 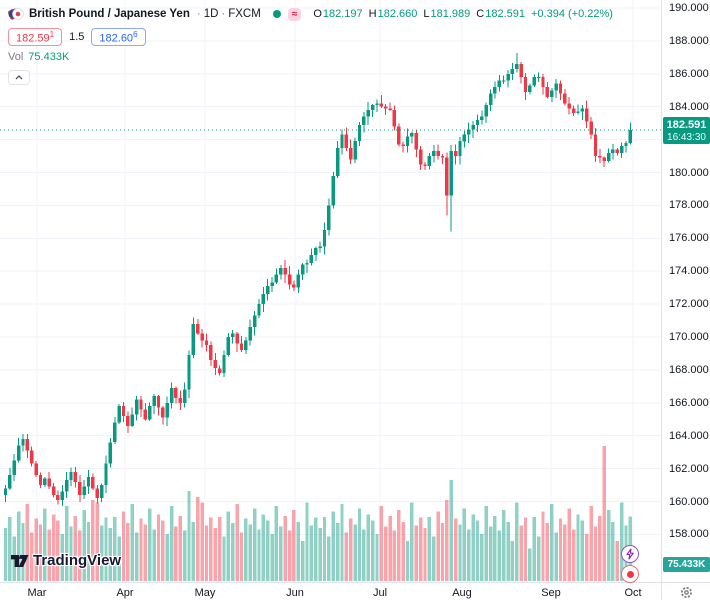 I want to click on month-tick-label: Sep, so click(x=551, y=593).